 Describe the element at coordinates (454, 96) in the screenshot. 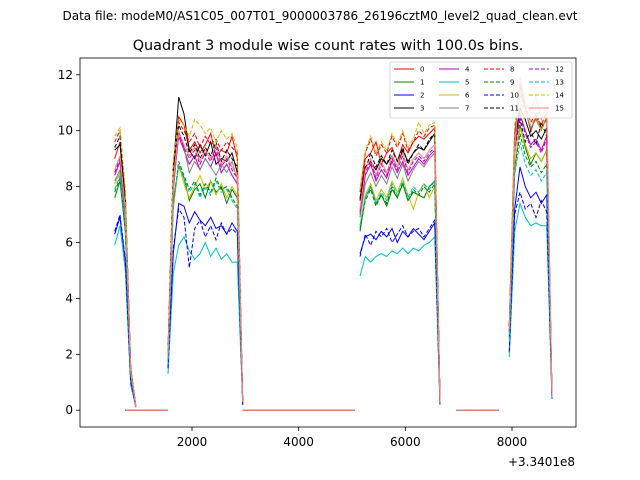

I see `legend-entry-6: 6` at that location.